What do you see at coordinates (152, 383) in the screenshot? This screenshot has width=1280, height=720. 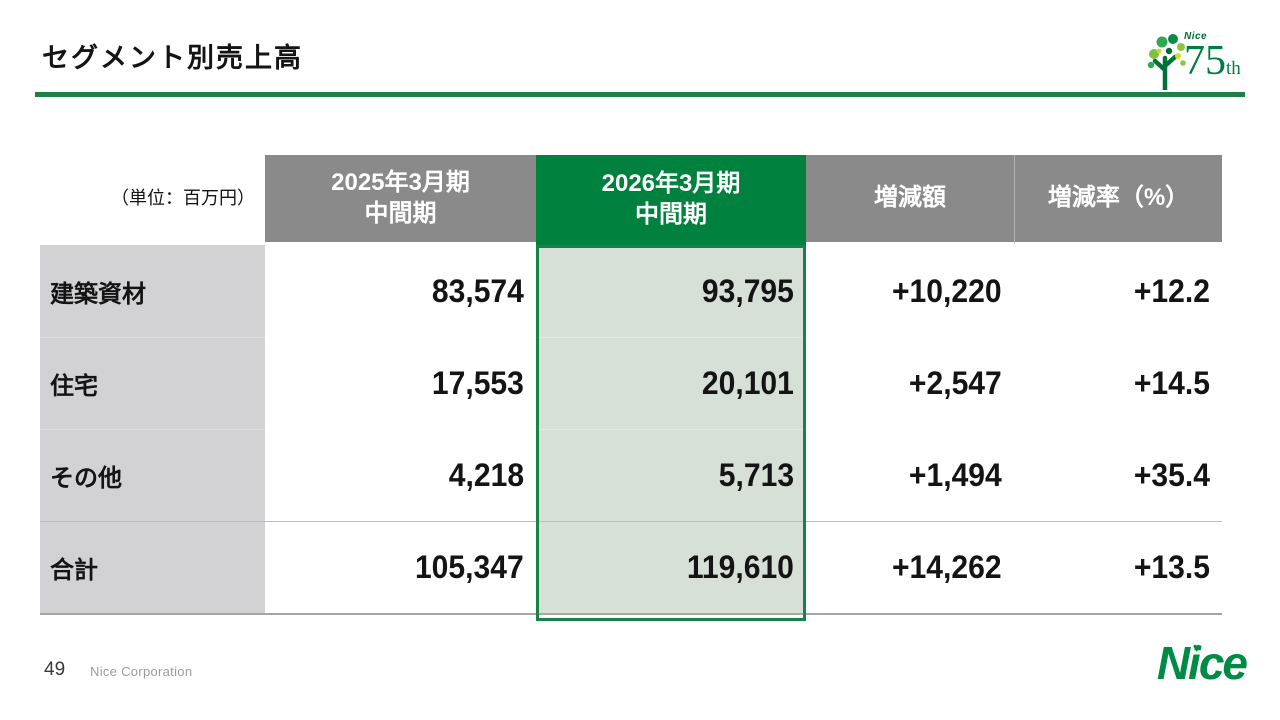 I see `row-label-housing: 住宅` at bounding box center [152, 383].